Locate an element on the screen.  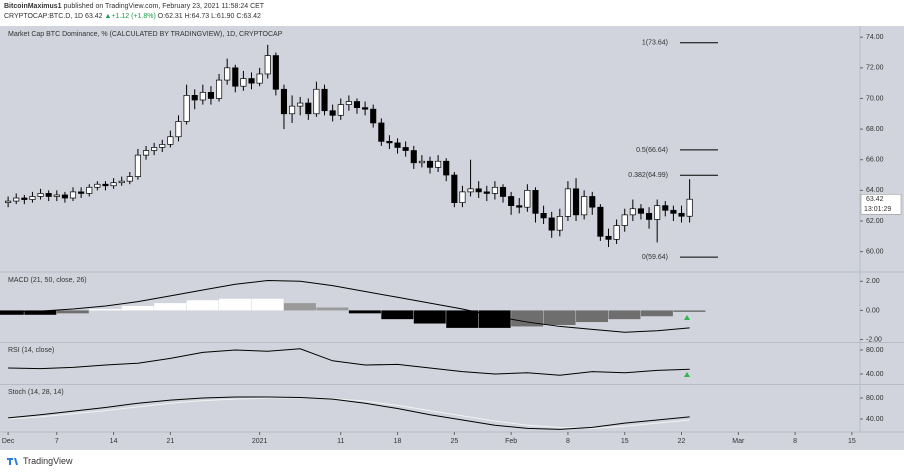
x-tick-label: 14 is located at coordinates (114, 441).